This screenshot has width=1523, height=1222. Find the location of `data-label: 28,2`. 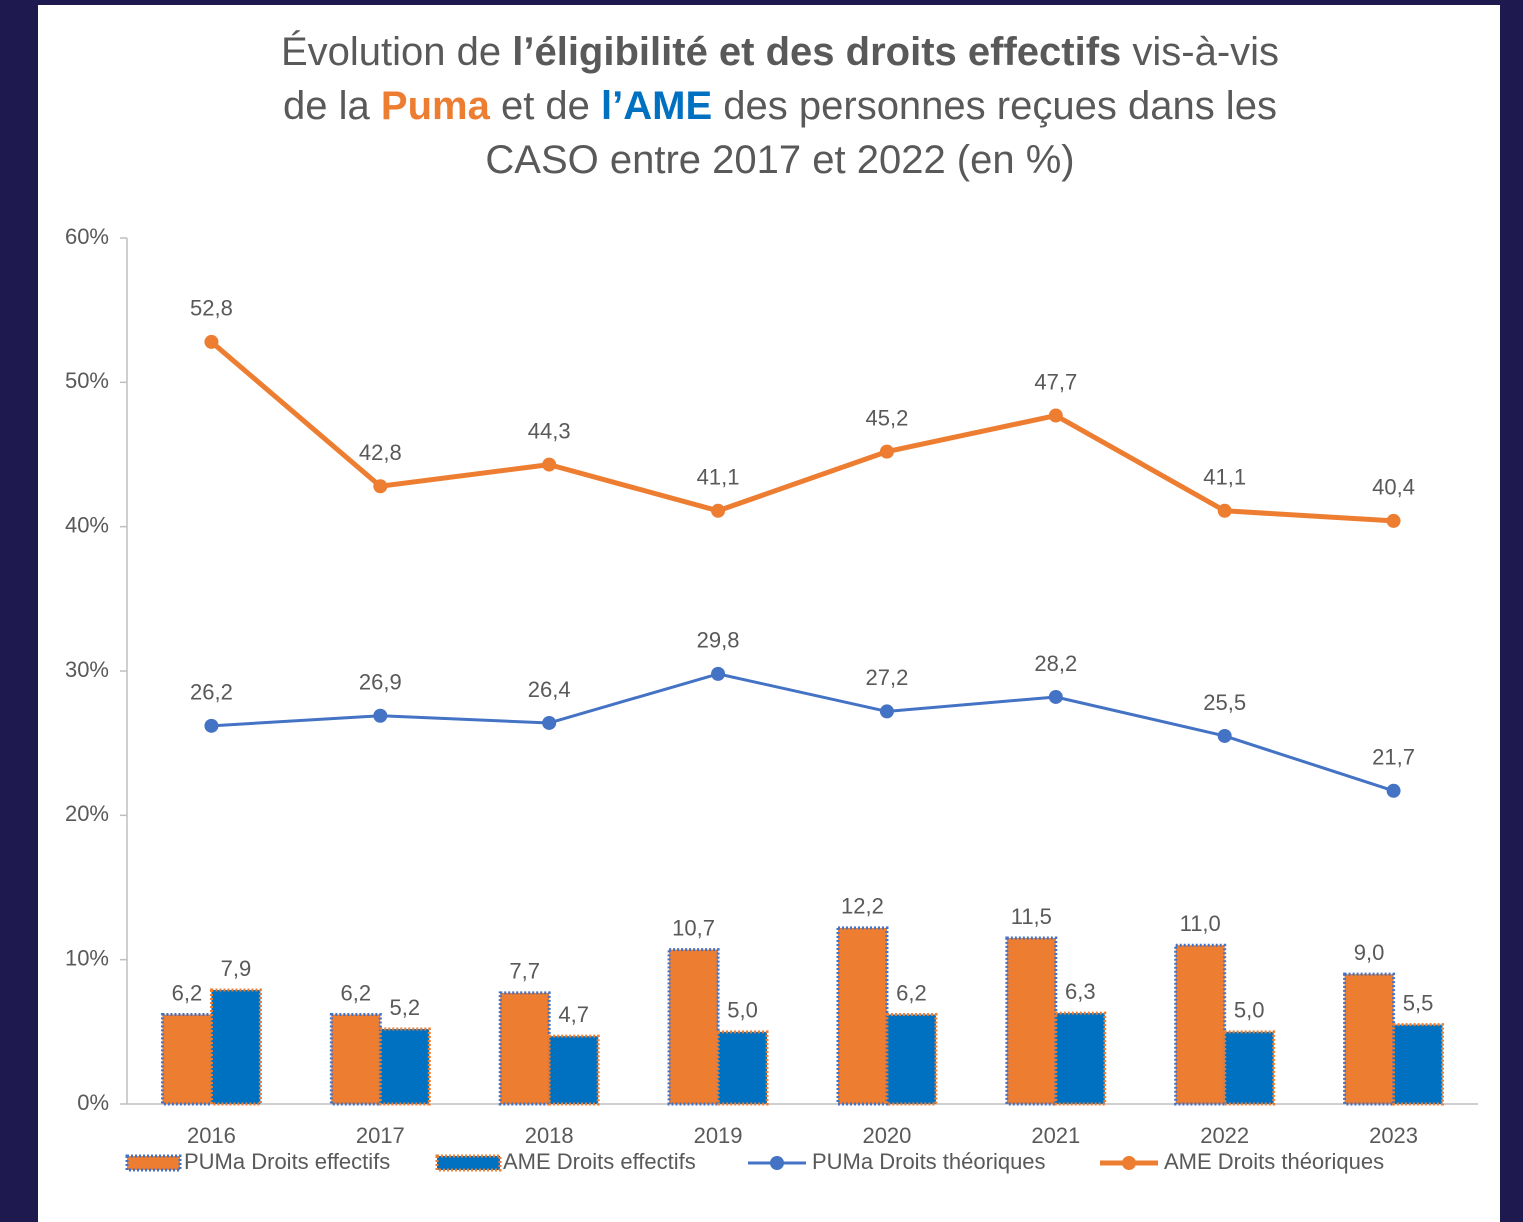

data-label: 28,2 is located at coordinates (1055, 663).